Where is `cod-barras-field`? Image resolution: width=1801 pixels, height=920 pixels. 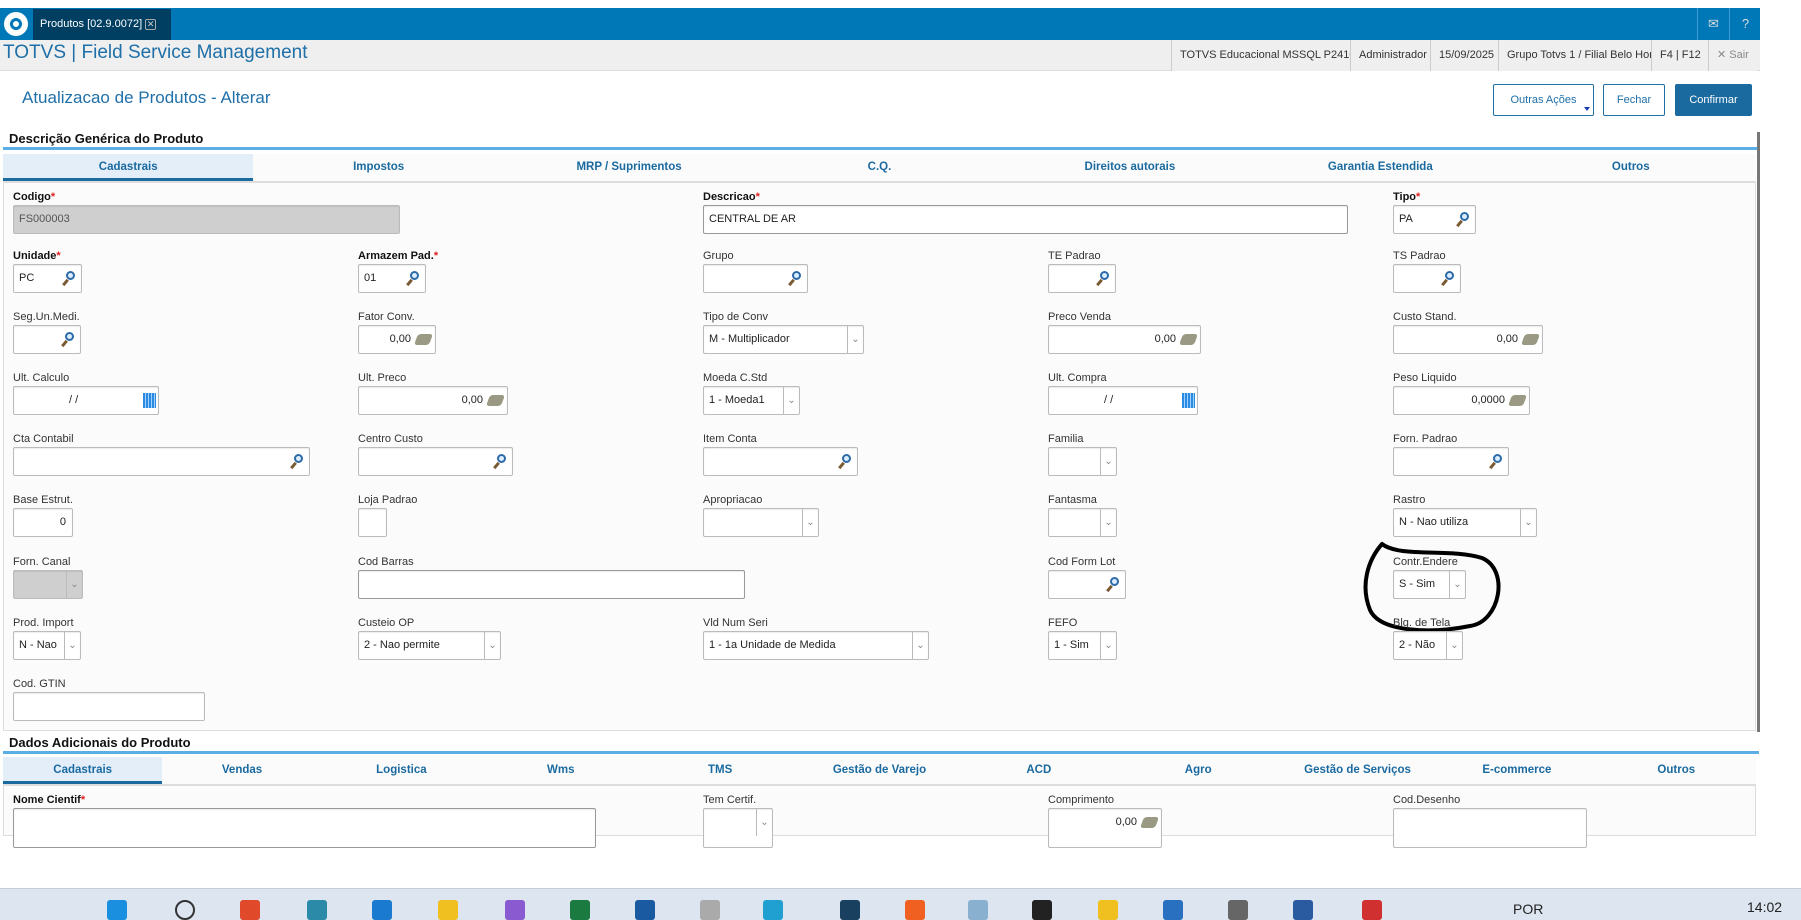 cod-barras-field is located at coordinates (551, 584).